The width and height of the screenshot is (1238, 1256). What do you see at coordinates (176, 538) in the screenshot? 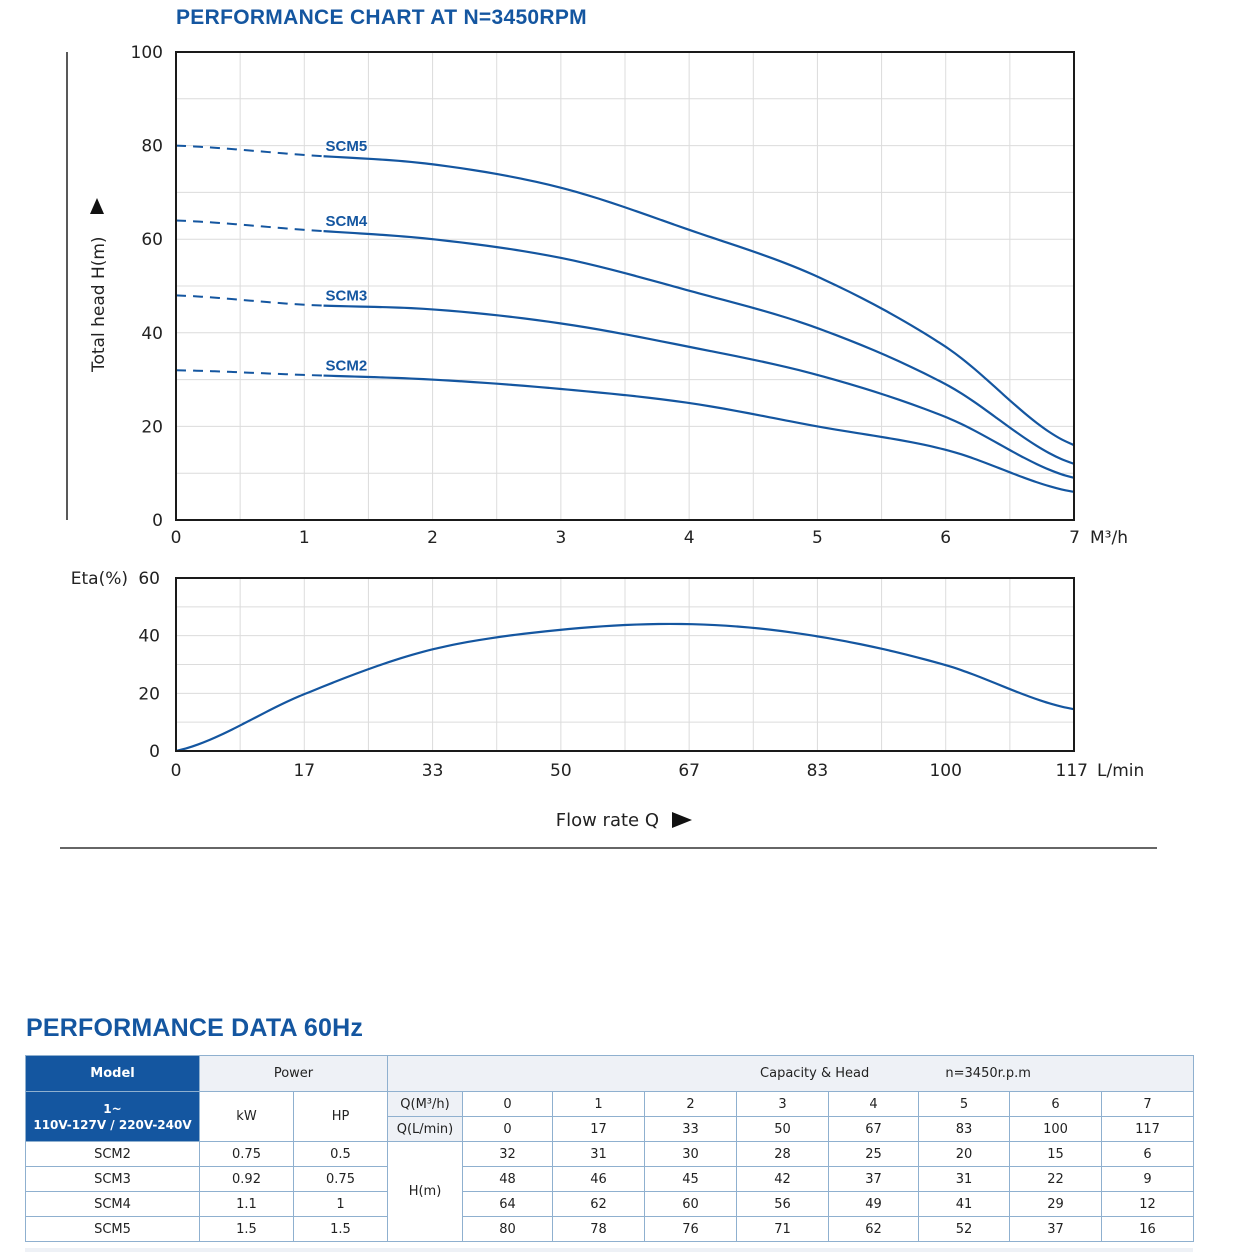
I see `head-x-tick-label: 0` at bounding box center [176, 538].